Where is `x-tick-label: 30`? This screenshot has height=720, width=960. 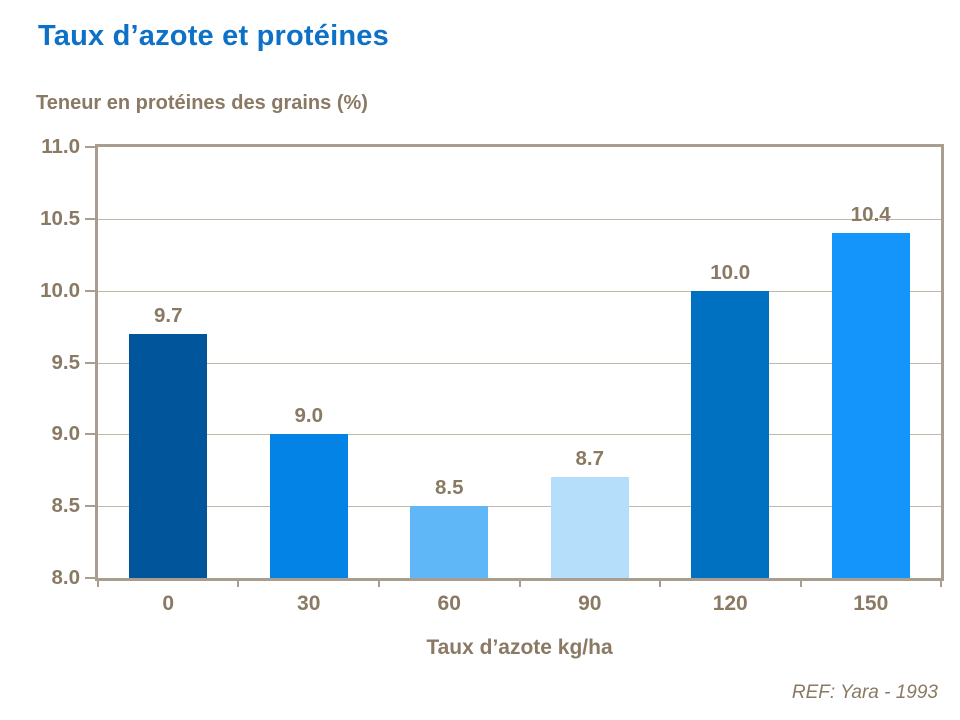 x-tick-label: 30 is located at coordinates (309, 603).